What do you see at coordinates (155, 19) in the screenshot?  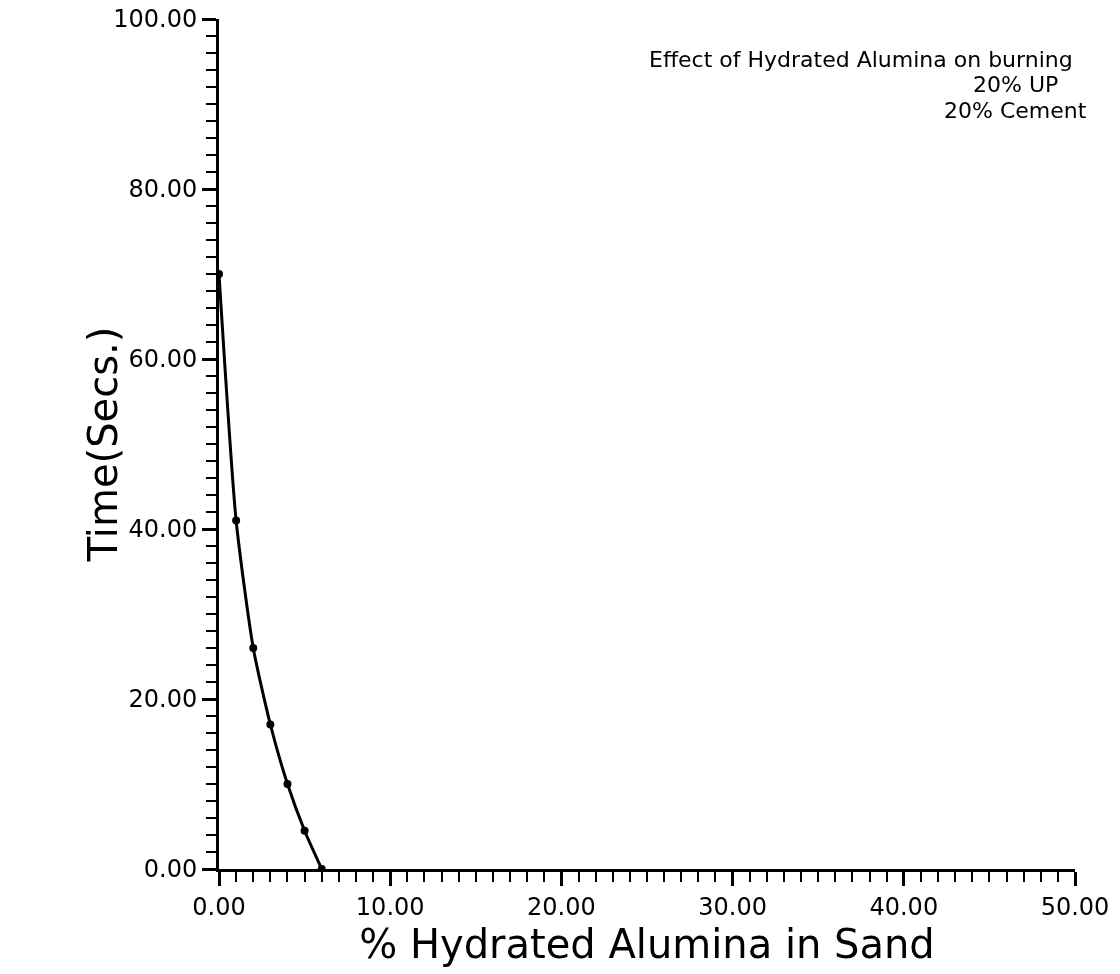 I see `y-tick-label: 100.00` at bounding box center [155, 19].